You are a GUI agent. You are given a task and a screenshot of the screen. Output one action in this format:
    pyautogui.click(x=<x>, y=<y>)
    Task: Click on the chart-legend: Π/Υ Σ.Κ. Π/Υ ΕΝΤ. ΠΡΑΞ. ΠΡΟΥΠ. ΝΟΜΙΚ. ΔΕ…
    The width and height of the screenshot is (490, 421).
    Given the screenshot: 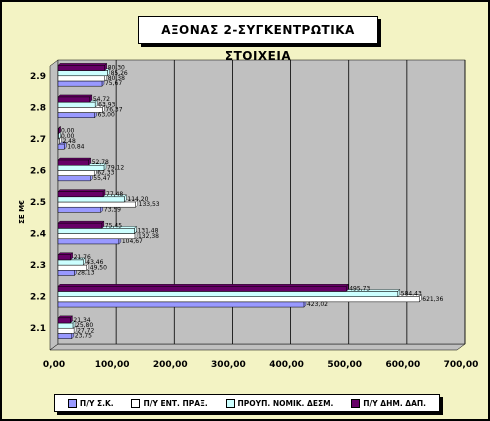 What is the action you would take?
    pyautogui.click(x=247, y=403)
    